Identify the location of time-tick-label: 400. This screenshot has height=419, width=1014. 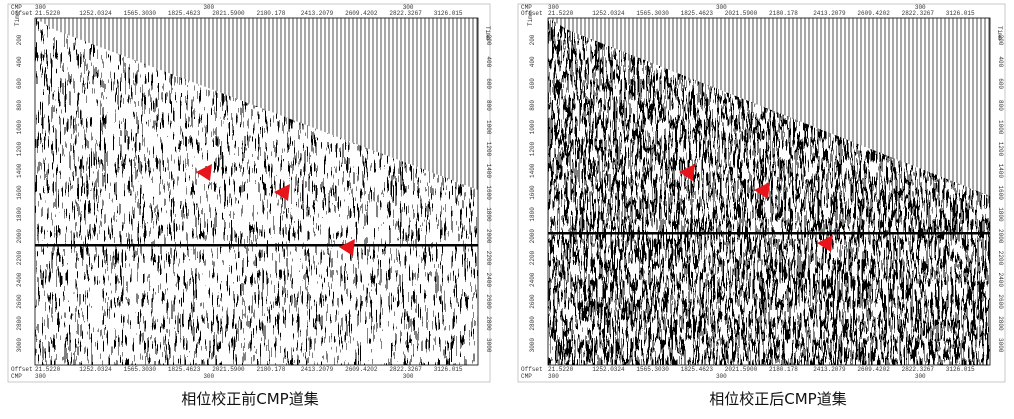
(532, 61).